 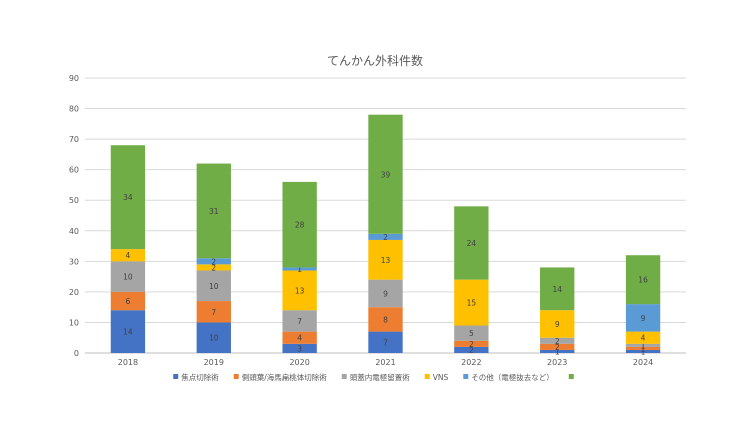 What do you see at coordinates (385, 362) in the screenshot?
I see `x-tick-label: 2021` at bounding box center [385, 362].